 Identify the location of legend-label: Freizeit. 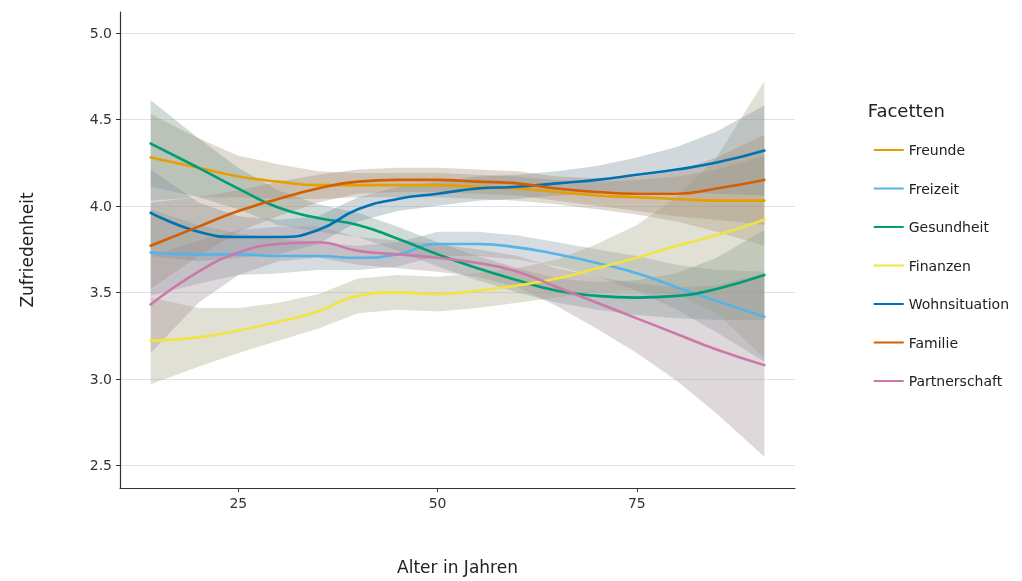
(934, 188).